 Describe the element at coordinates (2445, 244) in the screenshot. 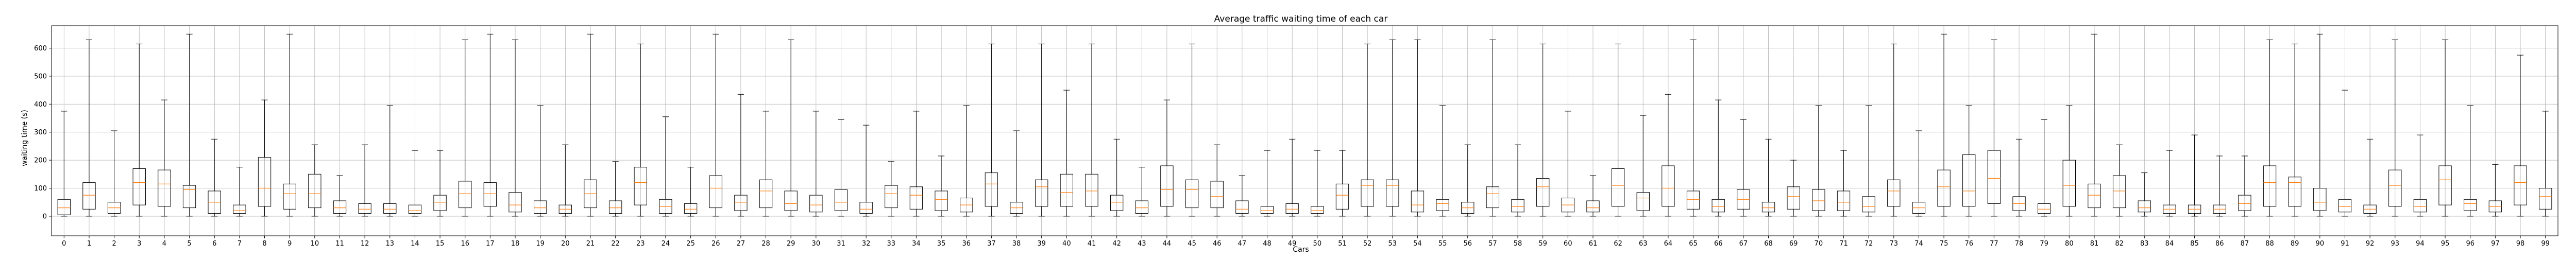

I see `x-tick-label: 95` at that location.